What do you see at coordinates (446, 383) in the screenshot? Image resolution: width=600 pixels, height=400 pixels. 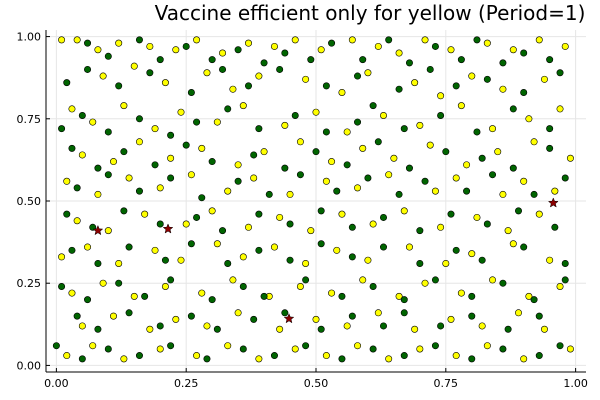 I see `x-tick-label: 0.75` at bounding box center [446, 383].